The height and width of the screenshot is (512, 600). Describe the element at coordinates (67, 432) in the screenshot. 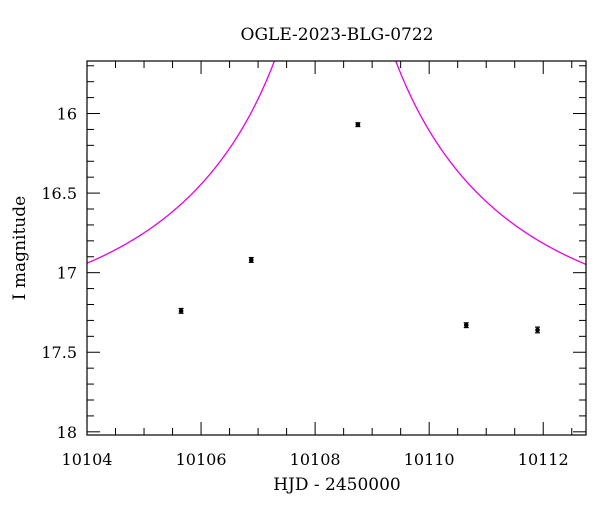

I see `y-tick-label: 18` at that location.